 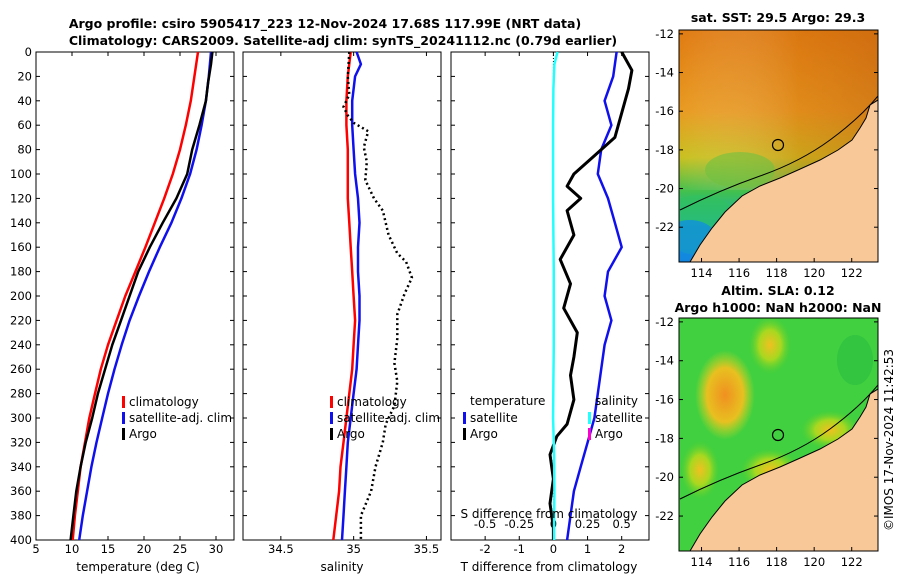 I want to click on legend-label-s-satellite: satellite, so click(x=619, y=418).